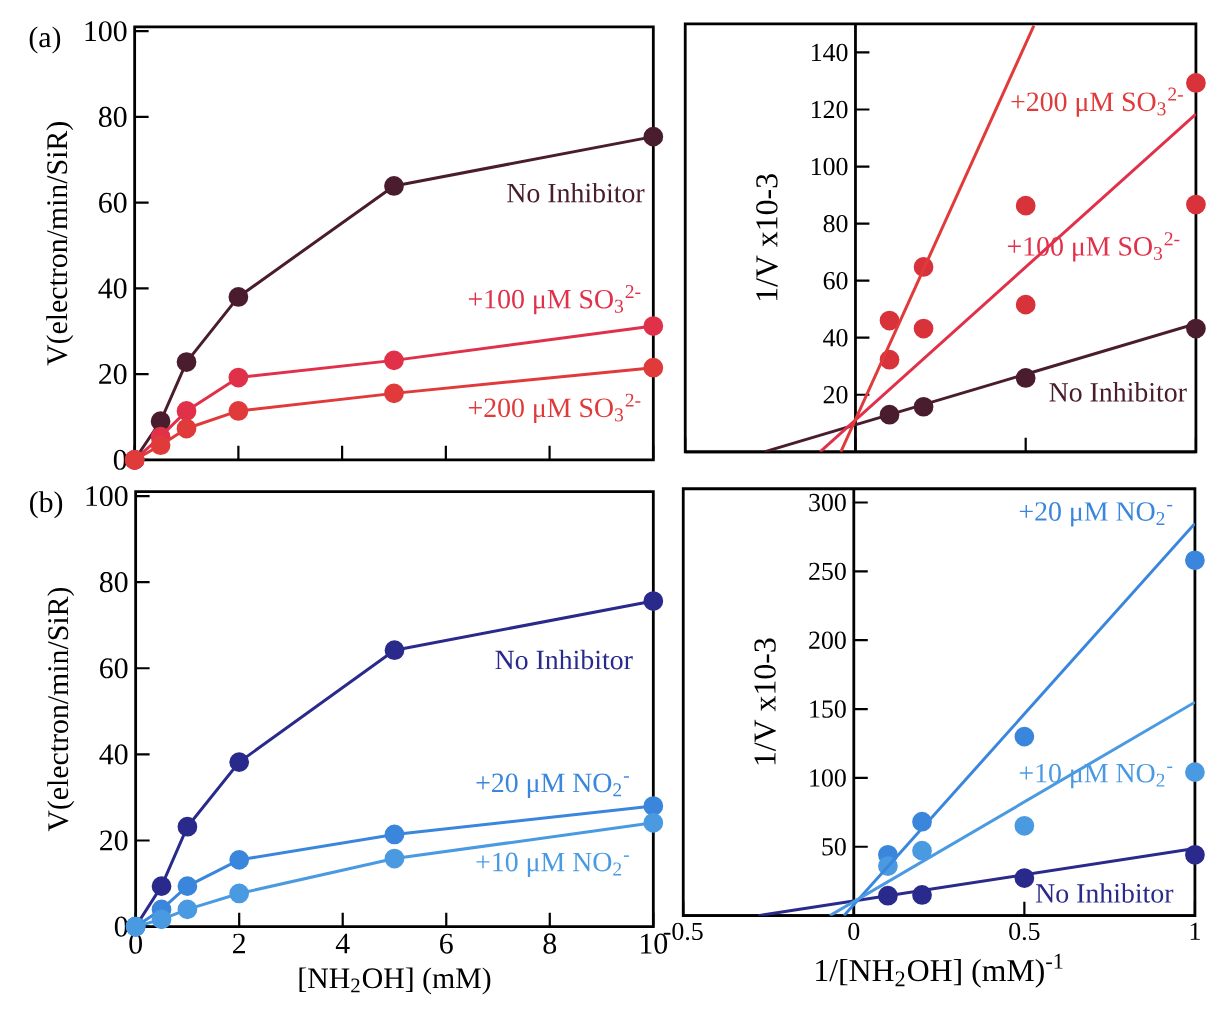 This screenshot has height=1020, width=1208. Describe the element at coordinates (939, 970) in the screenshot. I see `x-axis-title: 1/[NH$_{2}$OH] (mM)$^{-1}$` at that location.